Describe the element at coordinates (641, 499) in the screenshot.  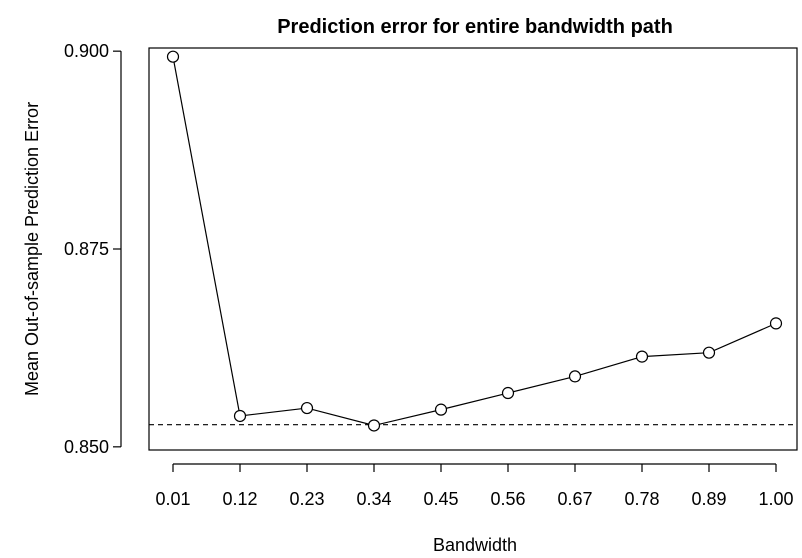
I see `x-tick-label: 0.78` at that location.